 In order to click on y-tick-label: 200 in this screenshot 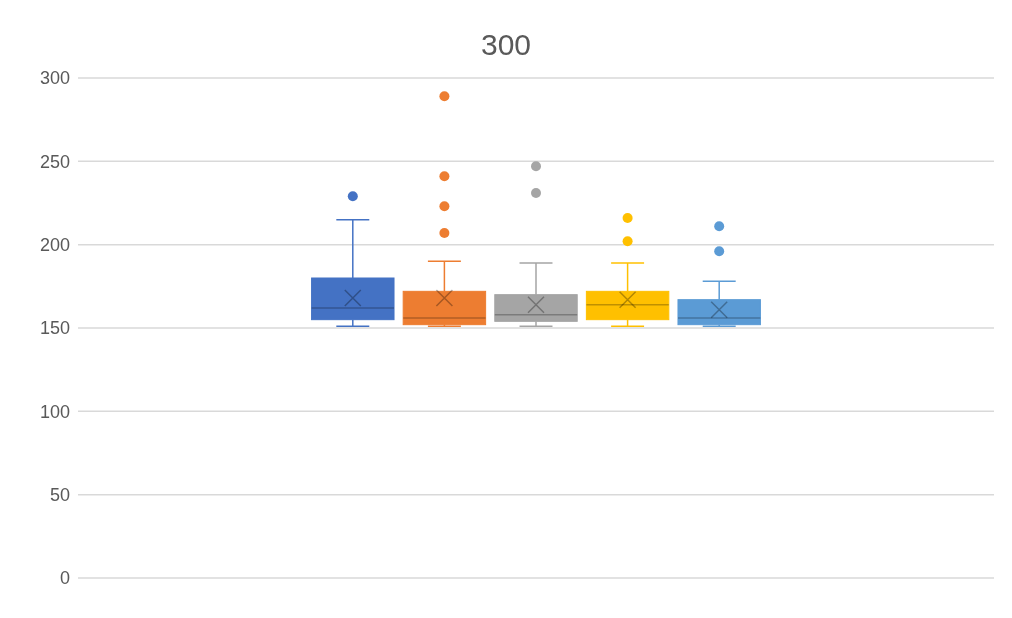, I will do `click(54, 245)`.